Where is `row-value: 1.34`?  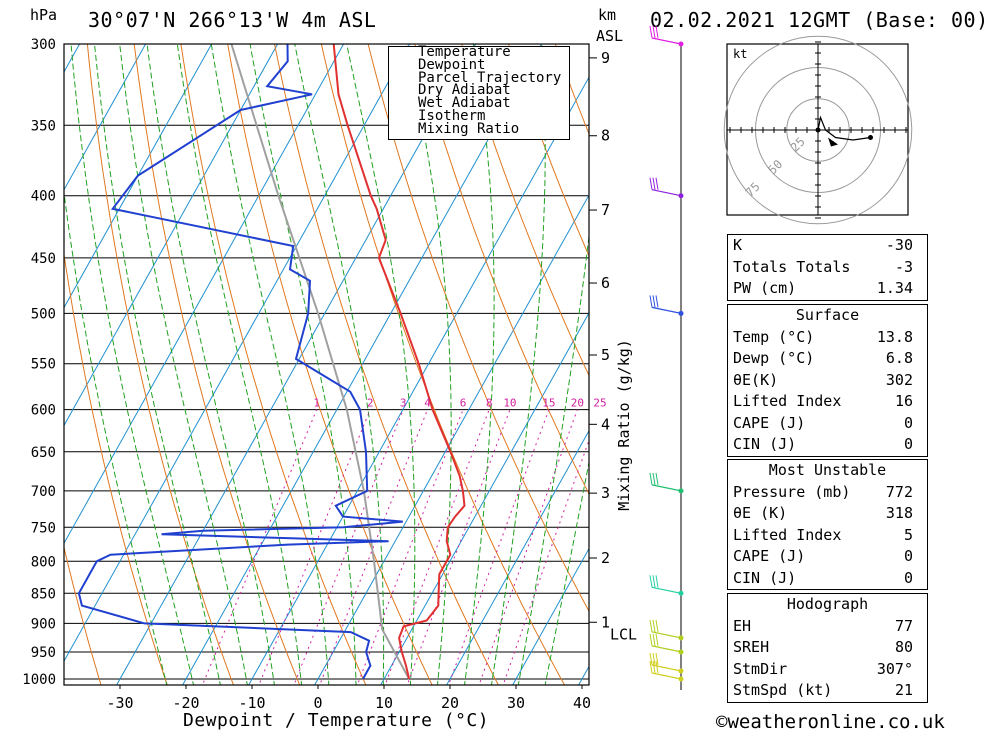
row-value: 1.34 is located at coordinates (894, 288).